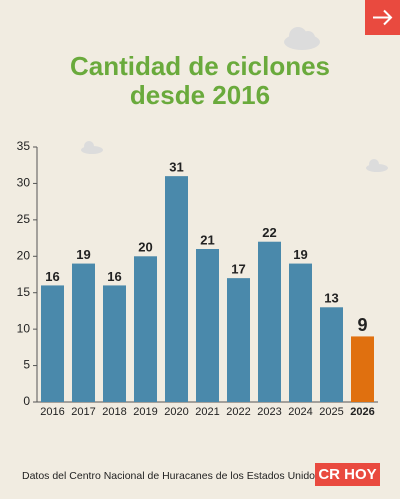  Describe the element at coordinates (269, 412) in the screenshot. I see `x-tick-label: 2023` at that location.